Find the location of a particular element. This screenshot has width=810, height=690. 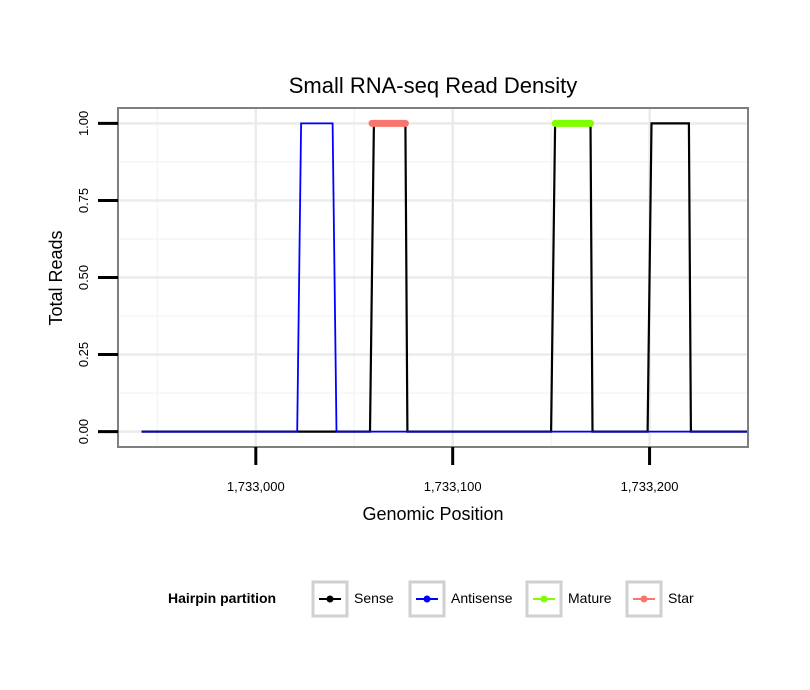

y-tick-label: 0.50 is located at coordinates (83, 277).